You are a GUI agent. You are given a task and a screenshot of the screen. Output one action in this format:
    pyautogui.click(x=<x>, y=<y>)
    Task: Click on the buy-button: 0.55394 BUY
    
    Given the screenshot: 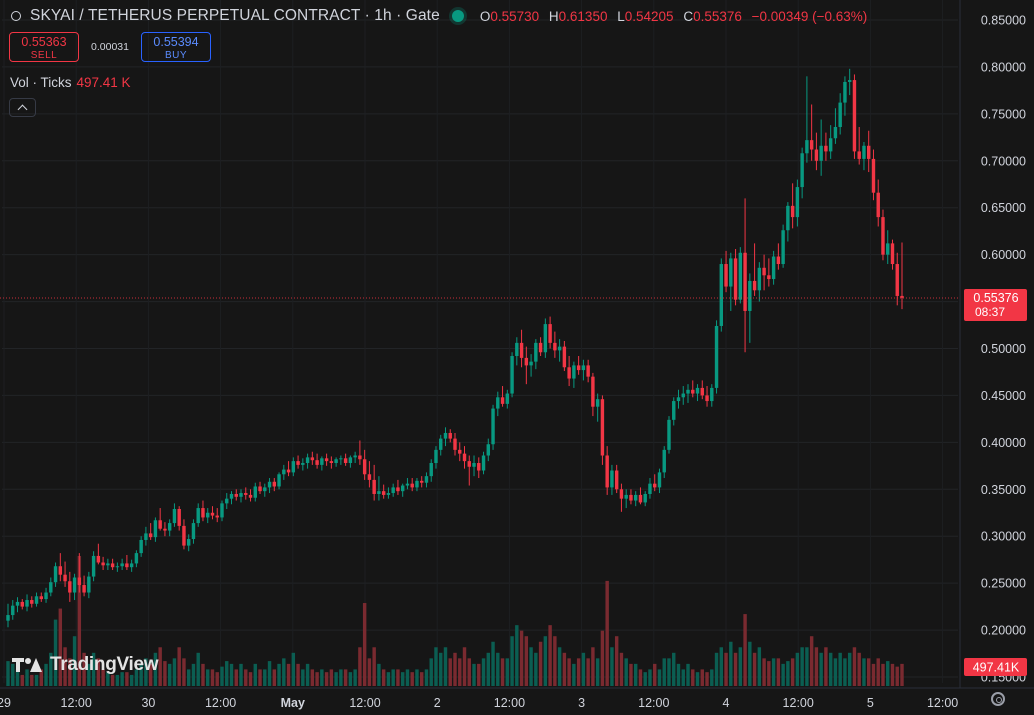 What is the action you would take?
    pyautogui.click(x=176, y=47)
    